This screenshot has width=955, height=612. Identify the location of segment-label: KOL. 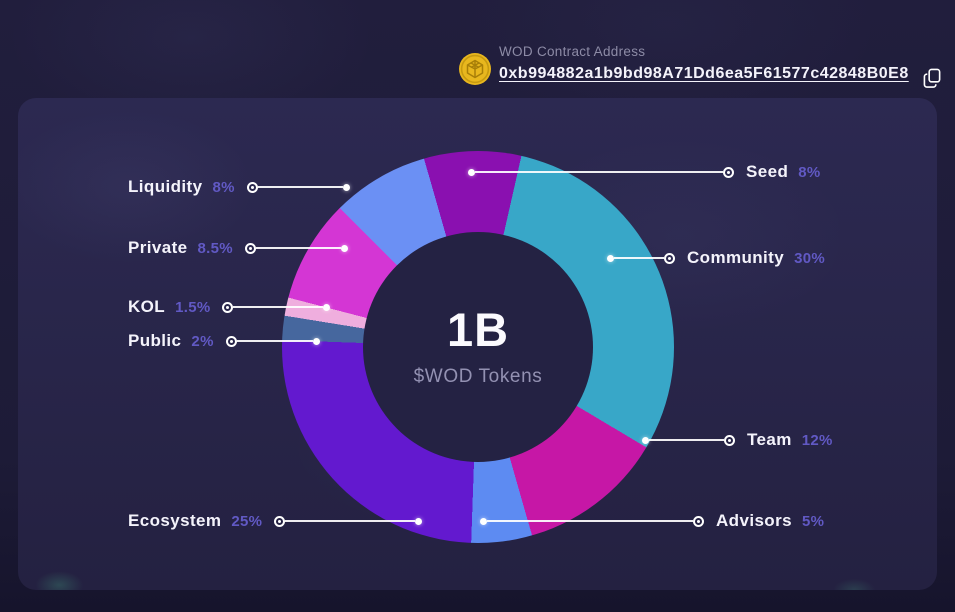
(147, 306).